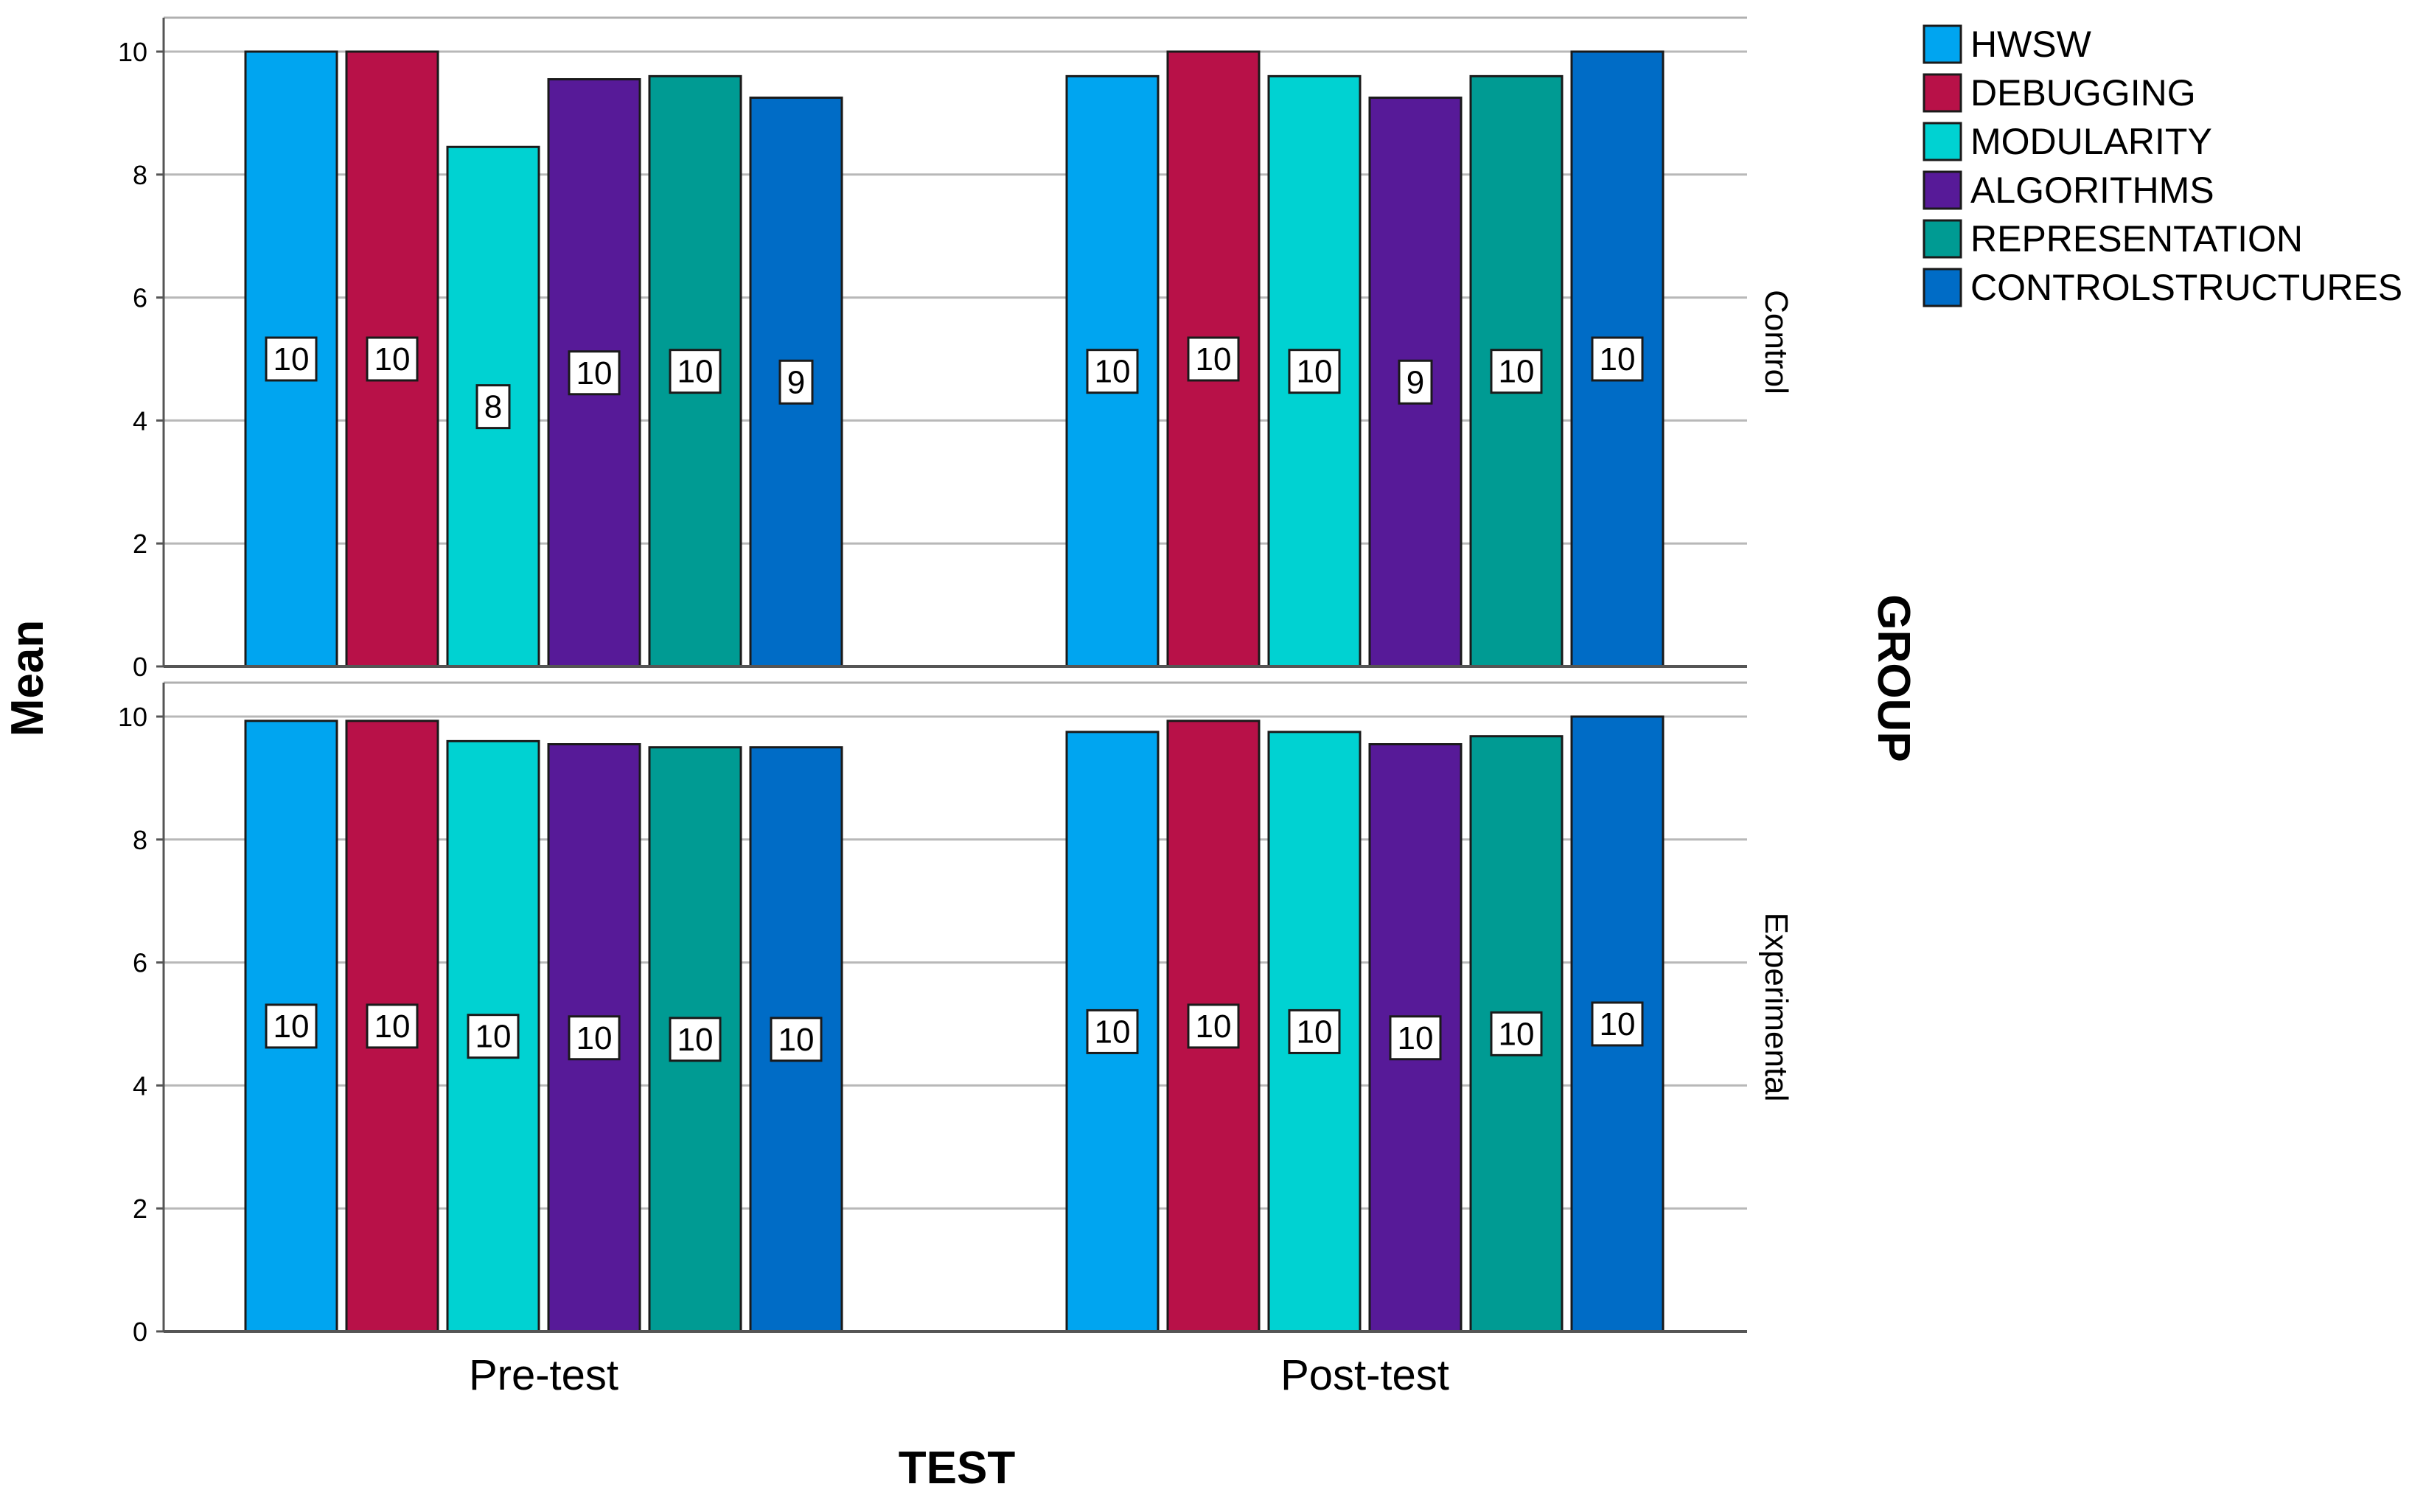  Describe the element at coordinates (2186, 287) in the screenshot. I see `legend-label-controlstructures: CONTROLSTRUCTURES` at that location.